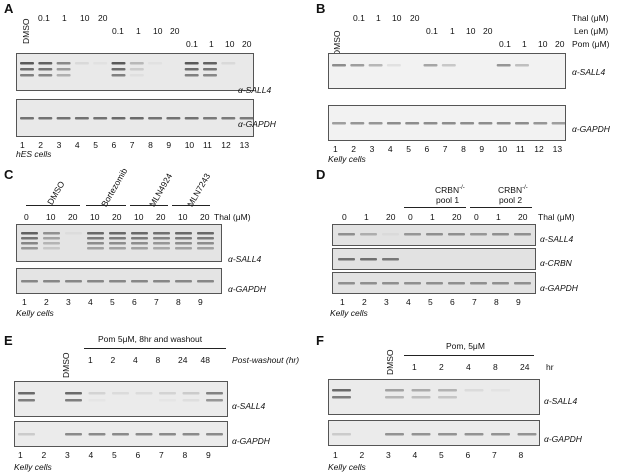  I want to click on lane-number-e-6: 6, so click(138, 455).